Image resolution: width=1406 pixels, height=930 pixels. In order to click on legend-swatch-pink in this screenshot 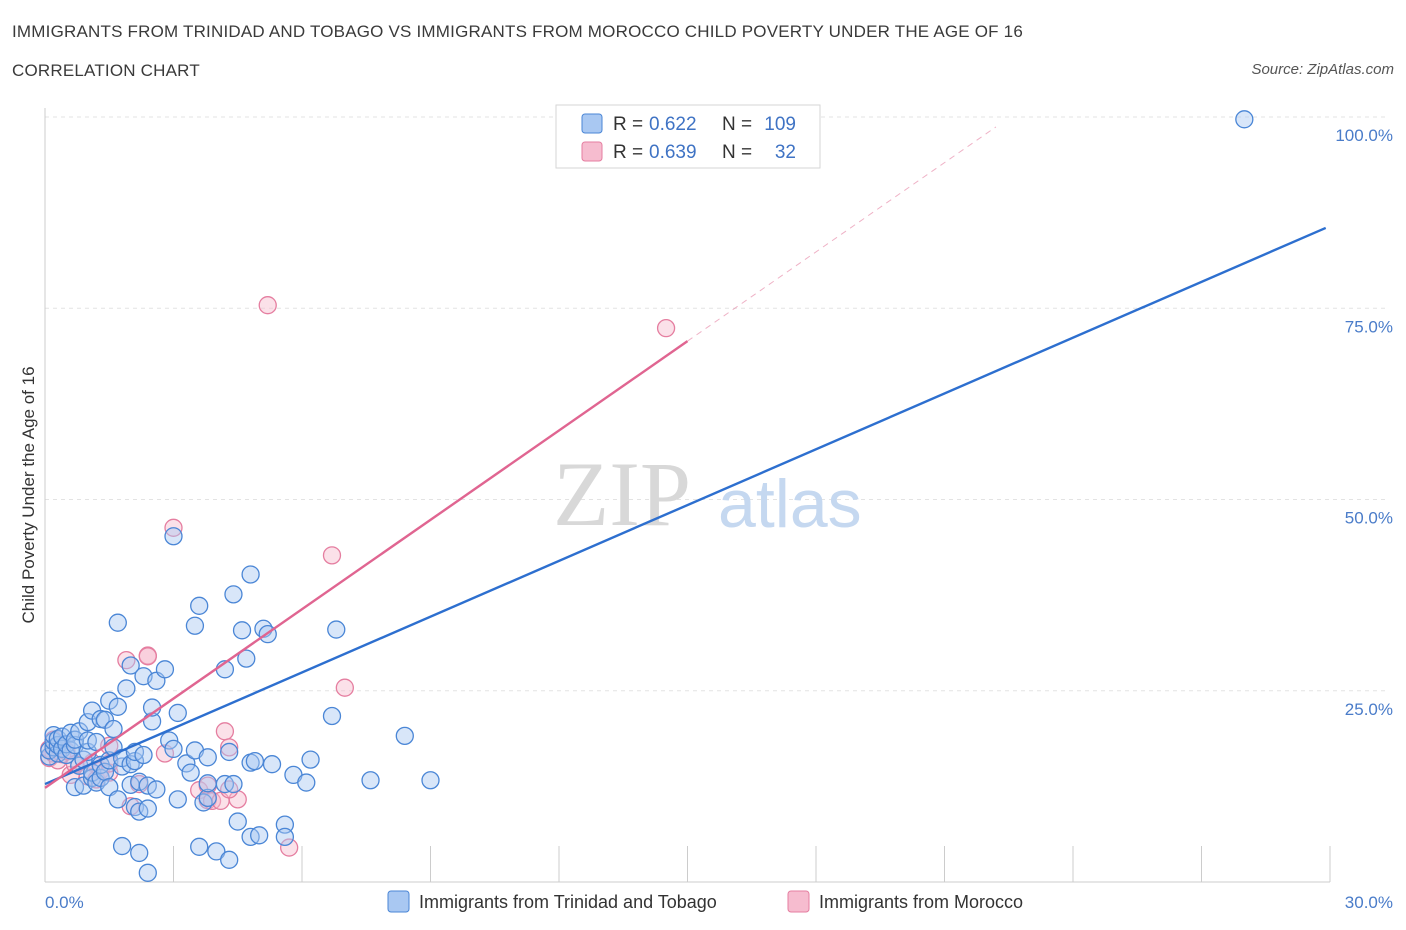, I will do `click(592, 151)`.